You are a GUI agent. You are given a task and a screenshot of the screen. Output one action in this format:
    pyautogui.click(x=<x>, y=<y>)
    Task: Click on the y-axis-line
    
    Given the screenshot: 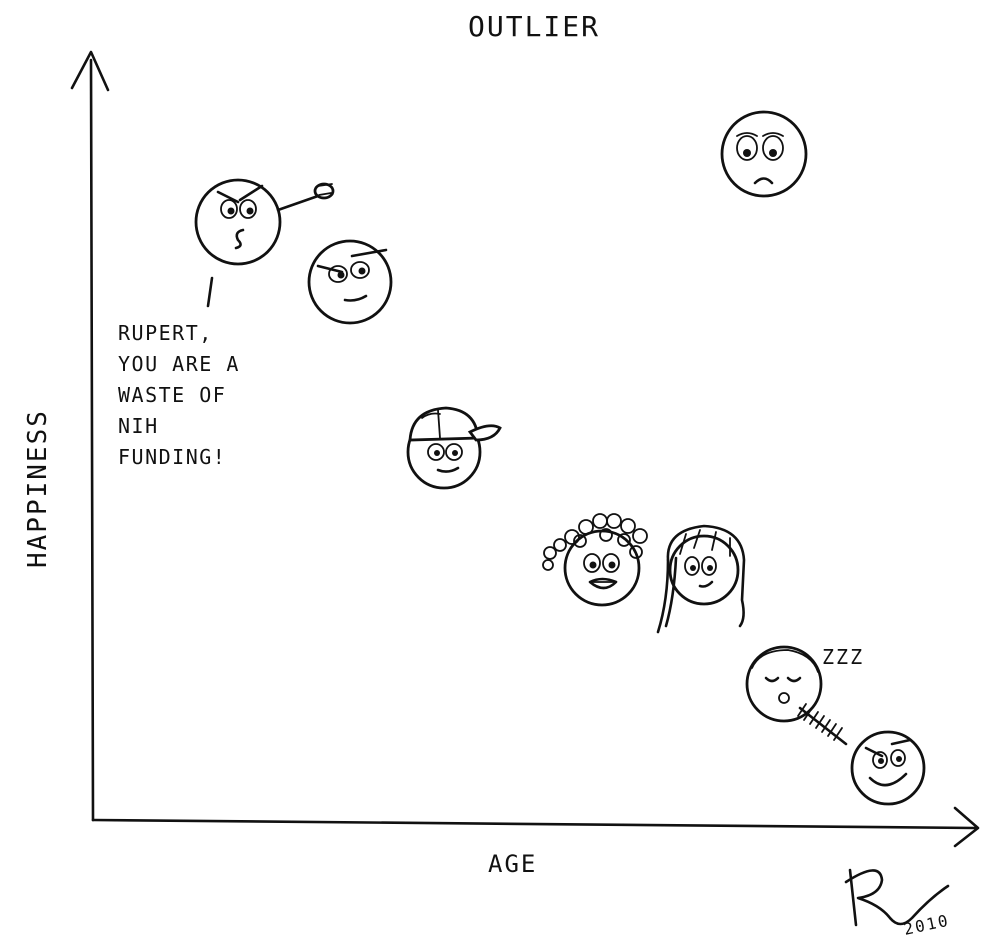 What is the action you would take?
    pyautogui.click(x=90, y=436)
    